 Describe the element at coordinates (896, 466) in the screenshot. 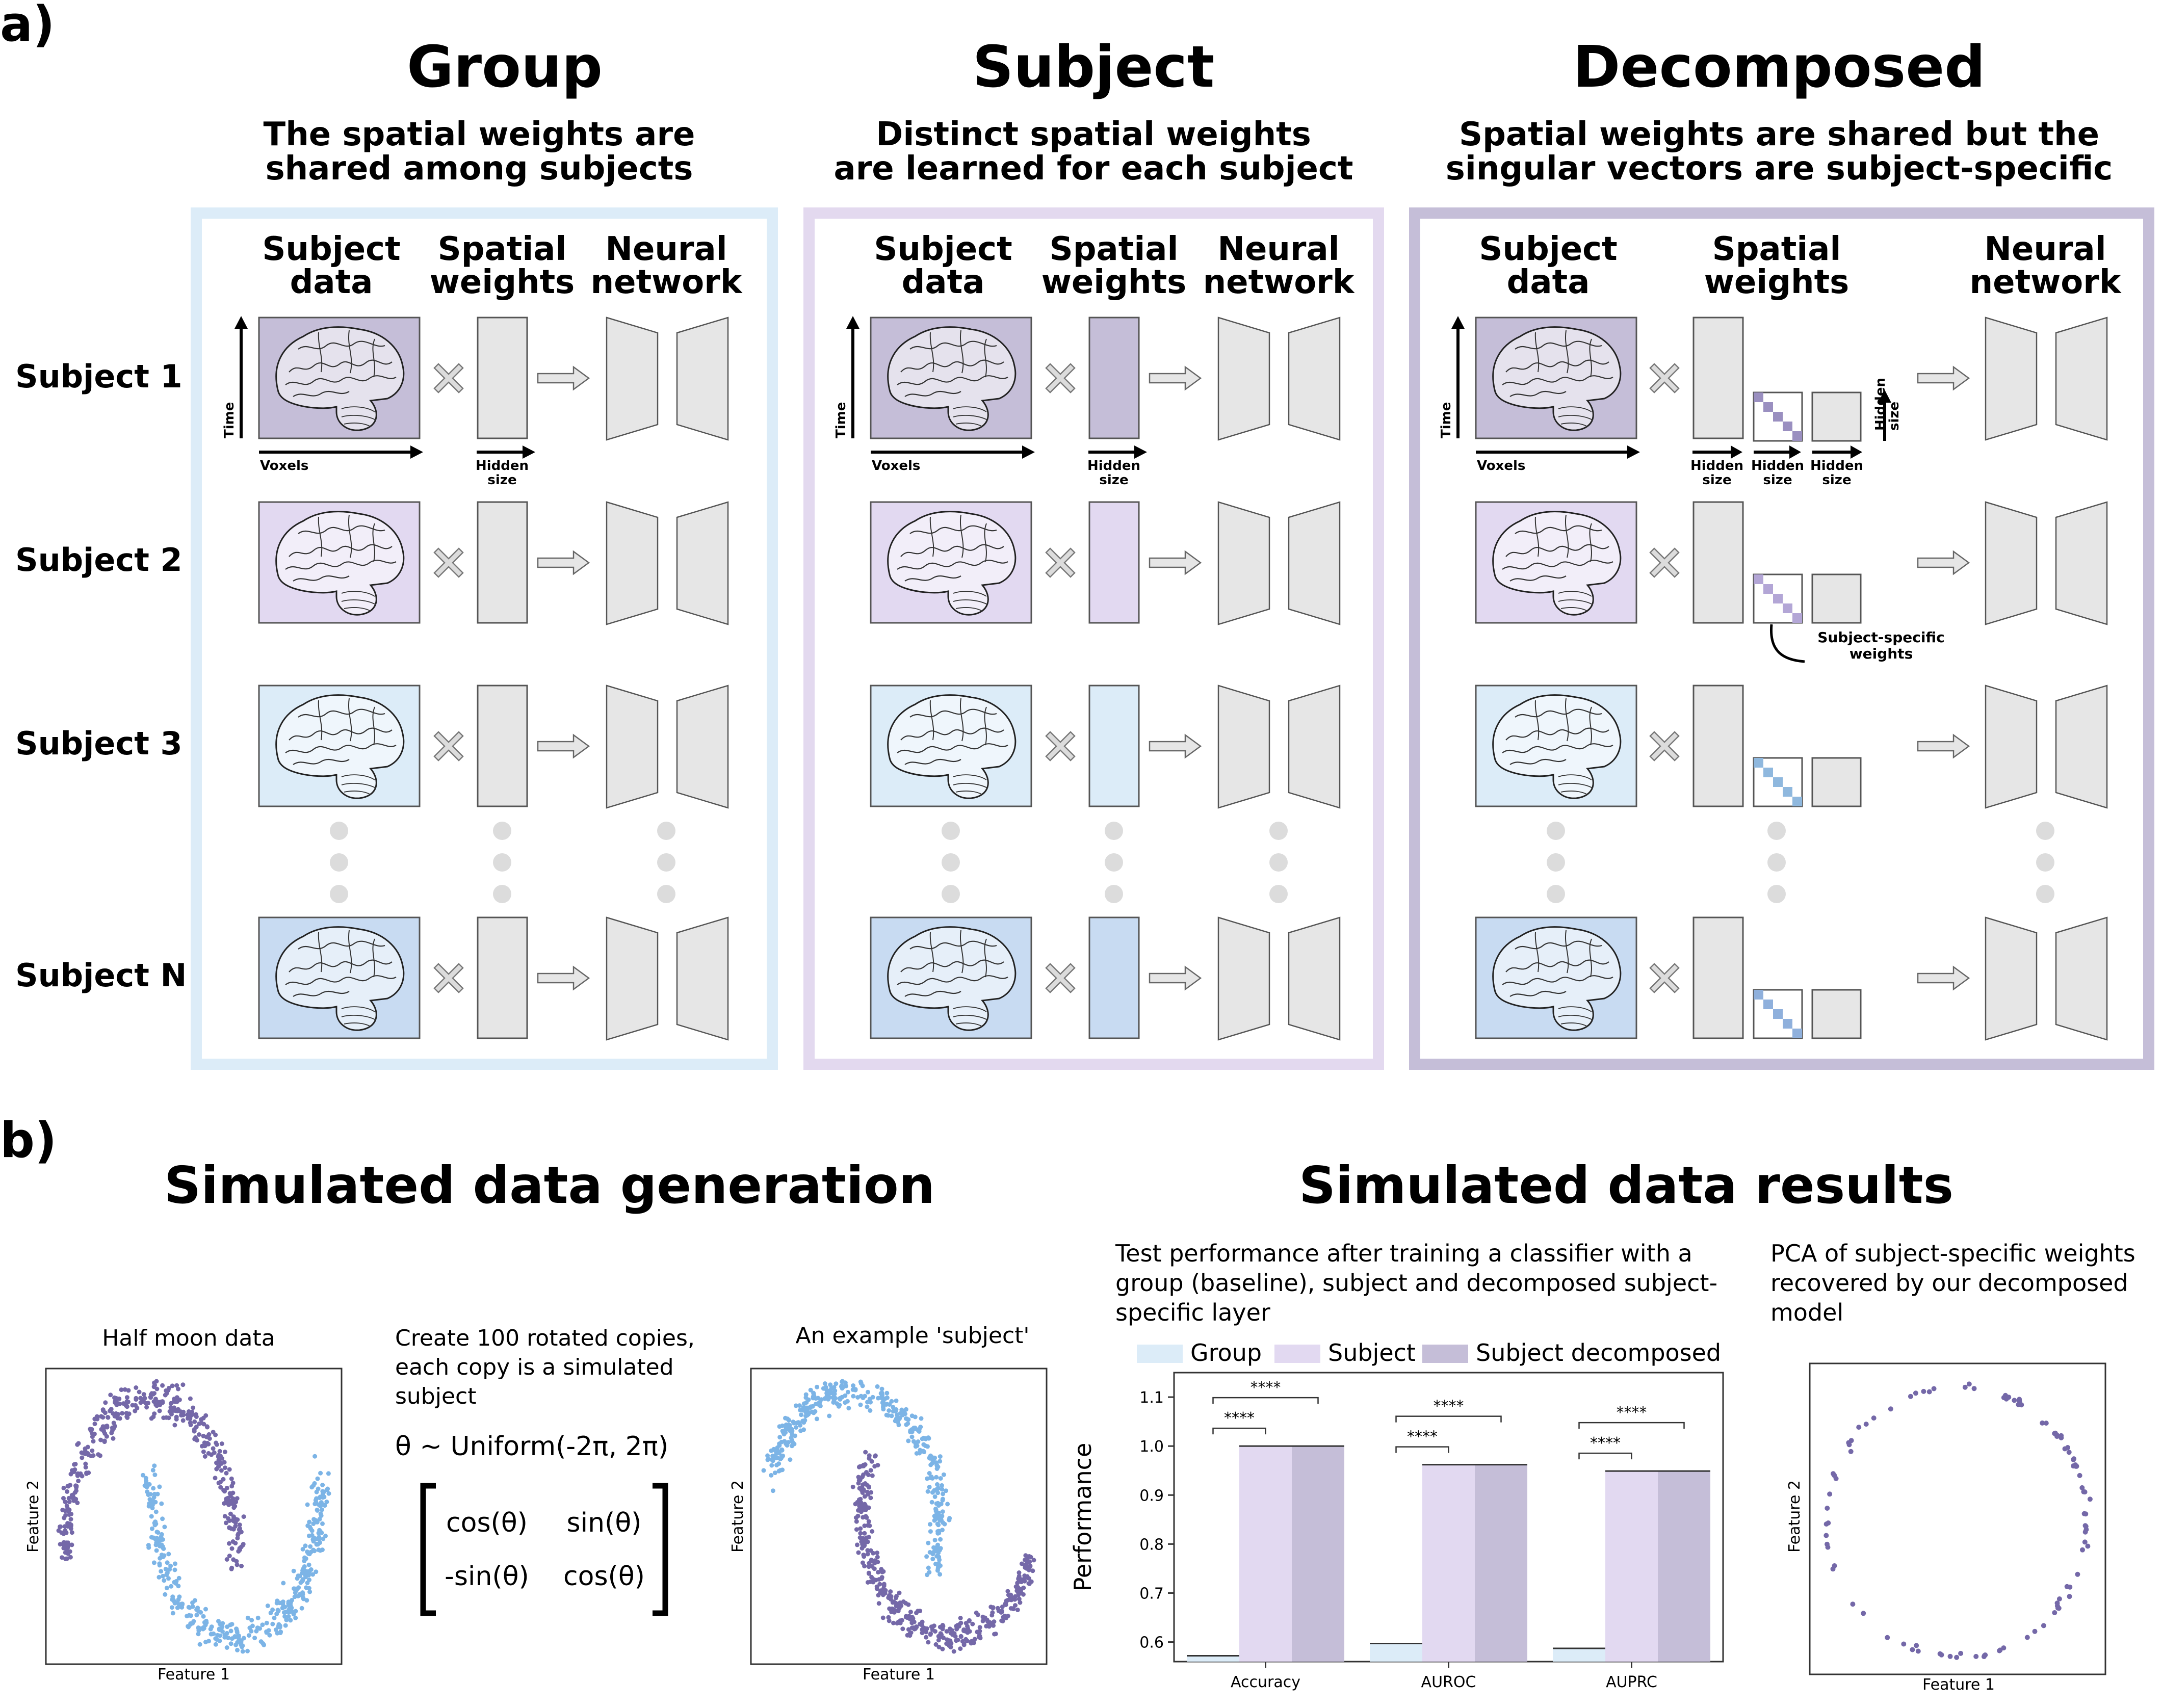

I see `subject-voxels-label: Voxels` at that location.